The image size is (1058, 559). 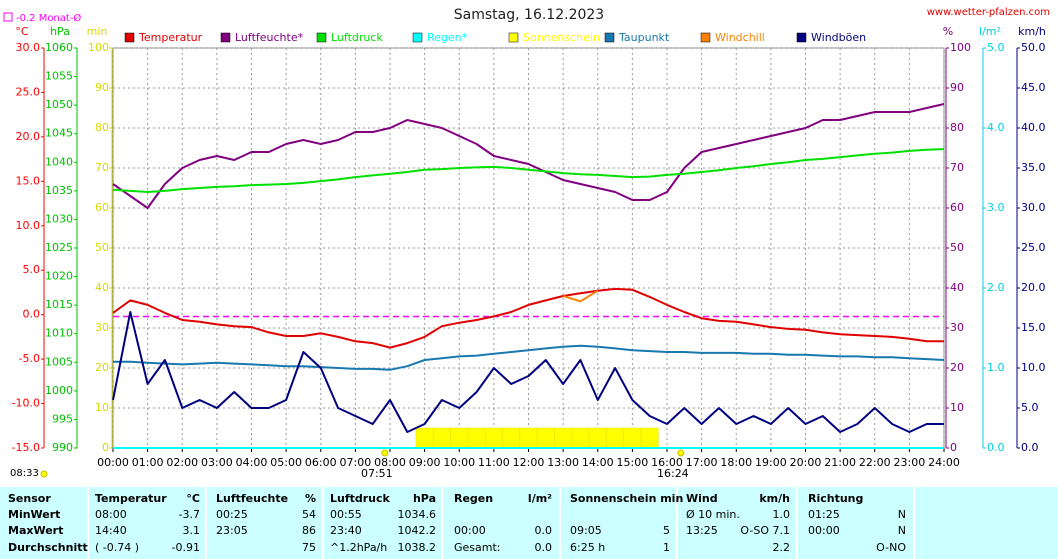 I want to click on x-tick-label: 18:00, so click(x=736, y=462).